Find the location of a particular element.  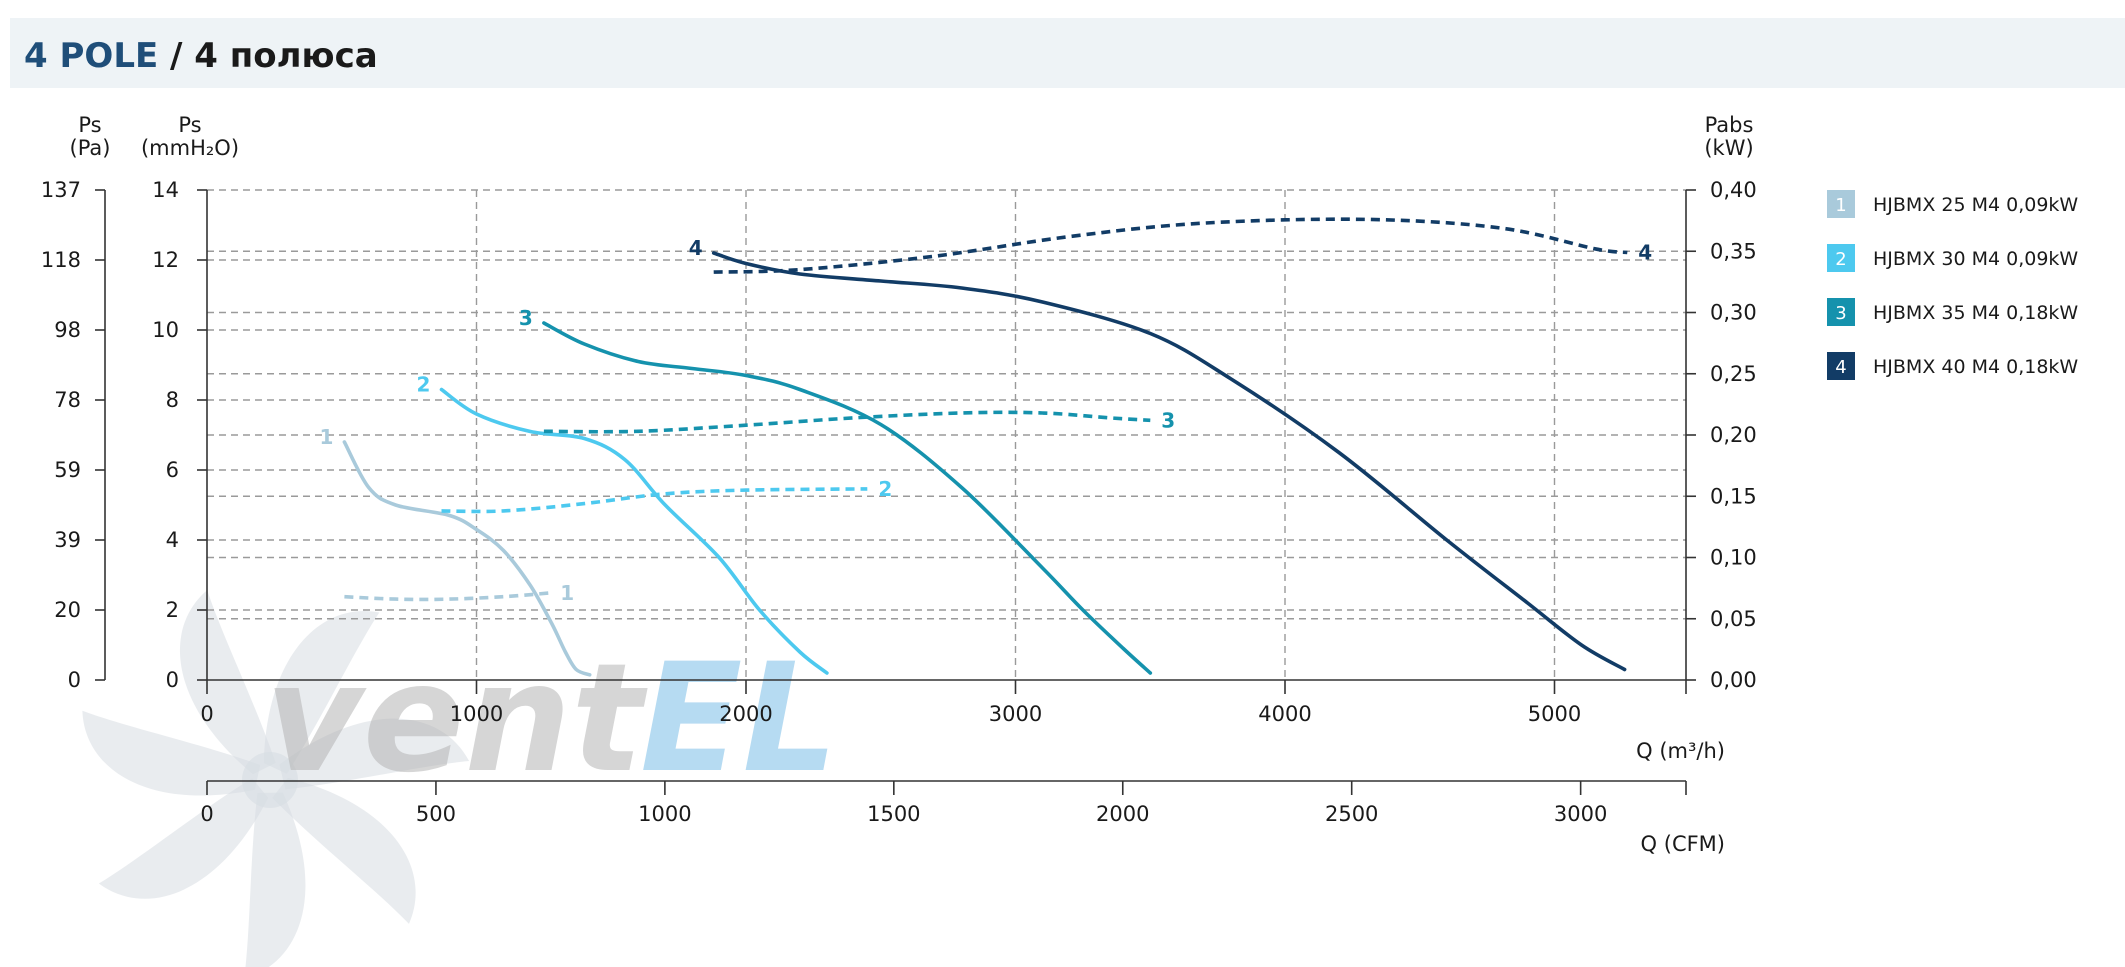

title-pole-ru: / 4 полюса is located at coordinates (268, 56).